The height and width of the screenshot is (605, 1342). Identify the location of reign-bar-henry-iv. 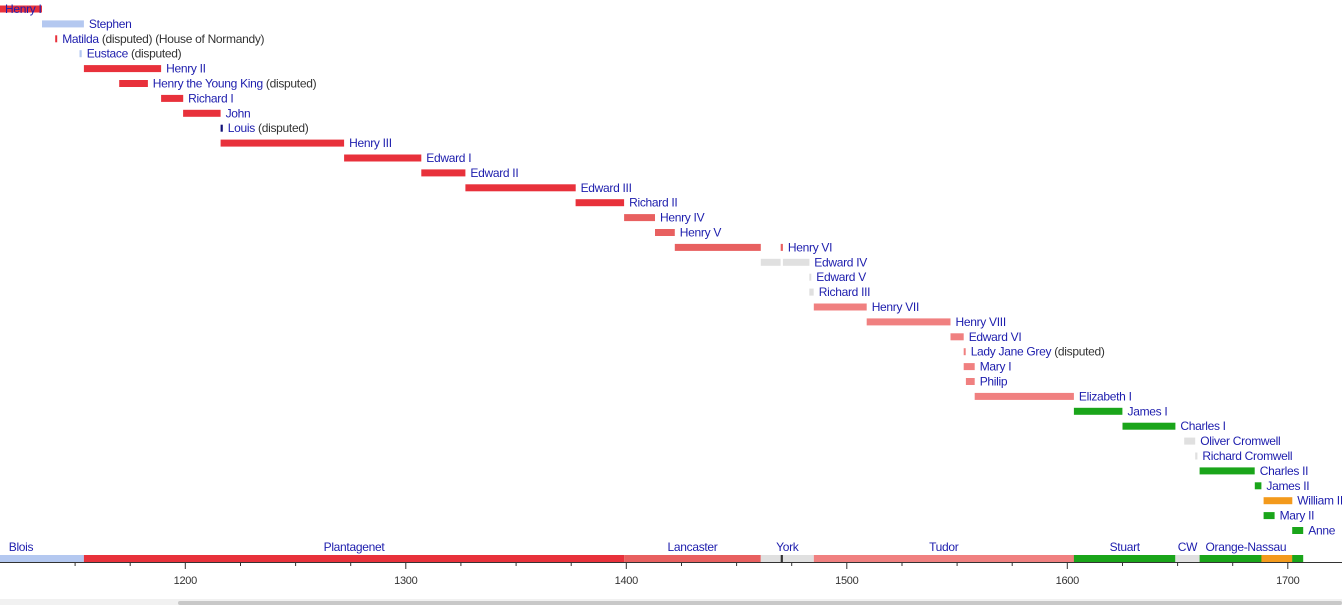
(639, 218).